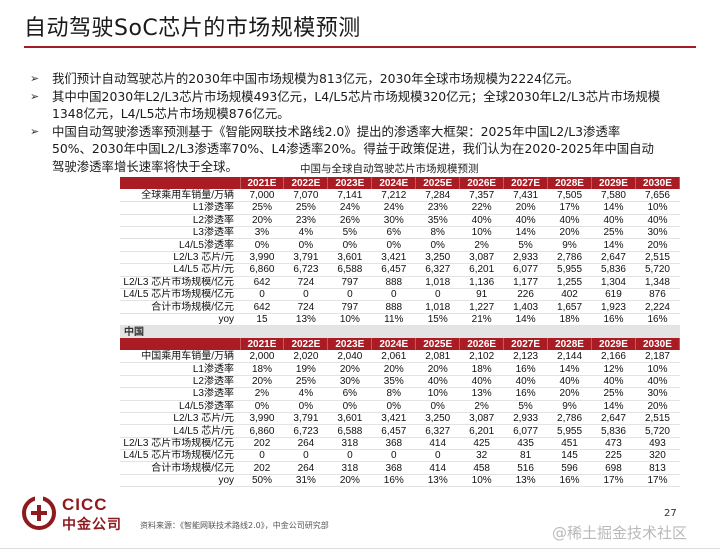 This screenshot has width=720, height=556. I want to click on table-cell: 7,070, so click(305, 196).